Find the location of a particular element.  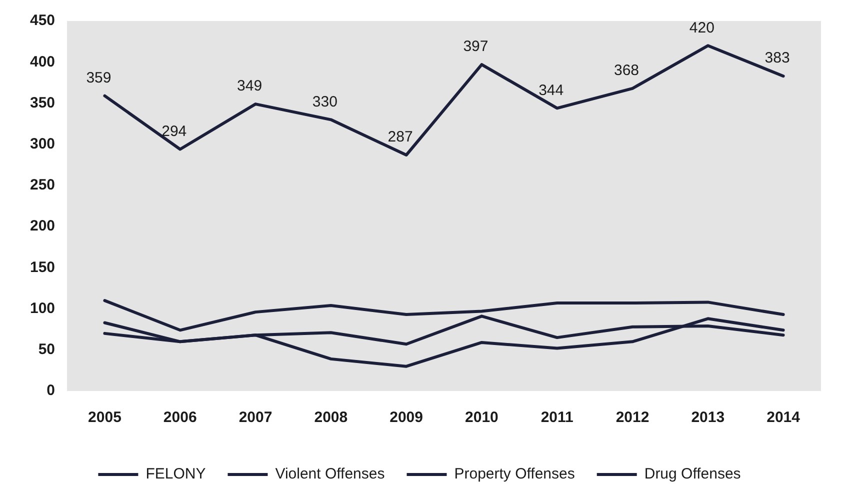

y-tick-label: 400 is located at coordinates (43, 61).